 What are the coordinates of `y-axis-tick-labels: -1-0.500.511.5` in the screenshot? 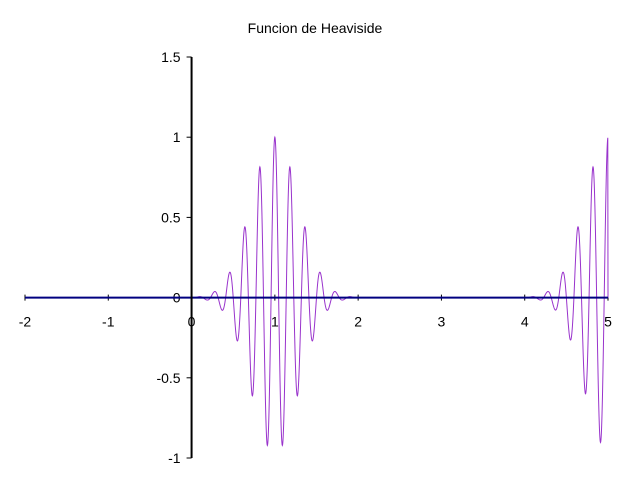 It's located at (168, 257).